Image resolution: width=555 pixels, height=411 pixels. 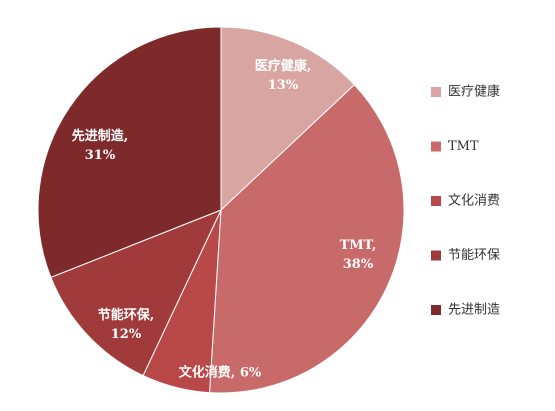 I want to click on legend-label: 先进制造, so click(x=474, y=310).